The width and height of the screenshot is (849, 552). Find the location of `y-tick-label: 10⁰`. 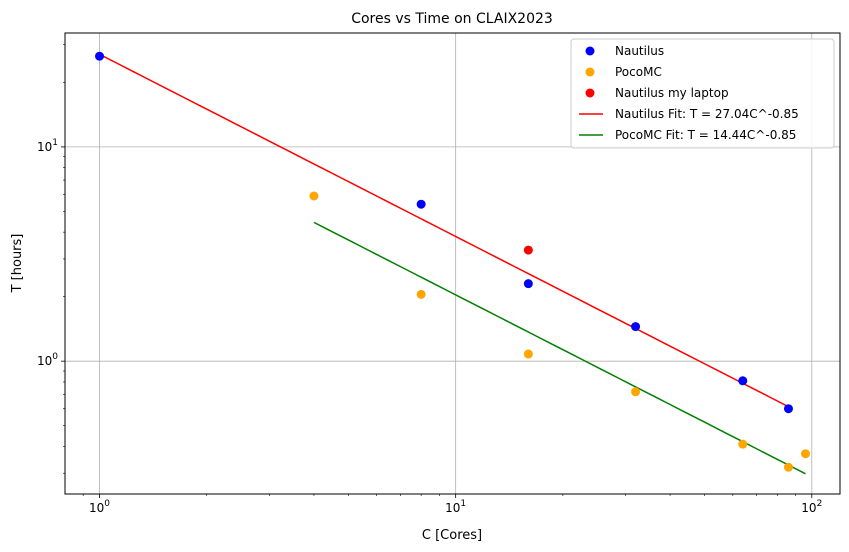

y-tick-label: 10⁰ is located at coordinates (47, 360).